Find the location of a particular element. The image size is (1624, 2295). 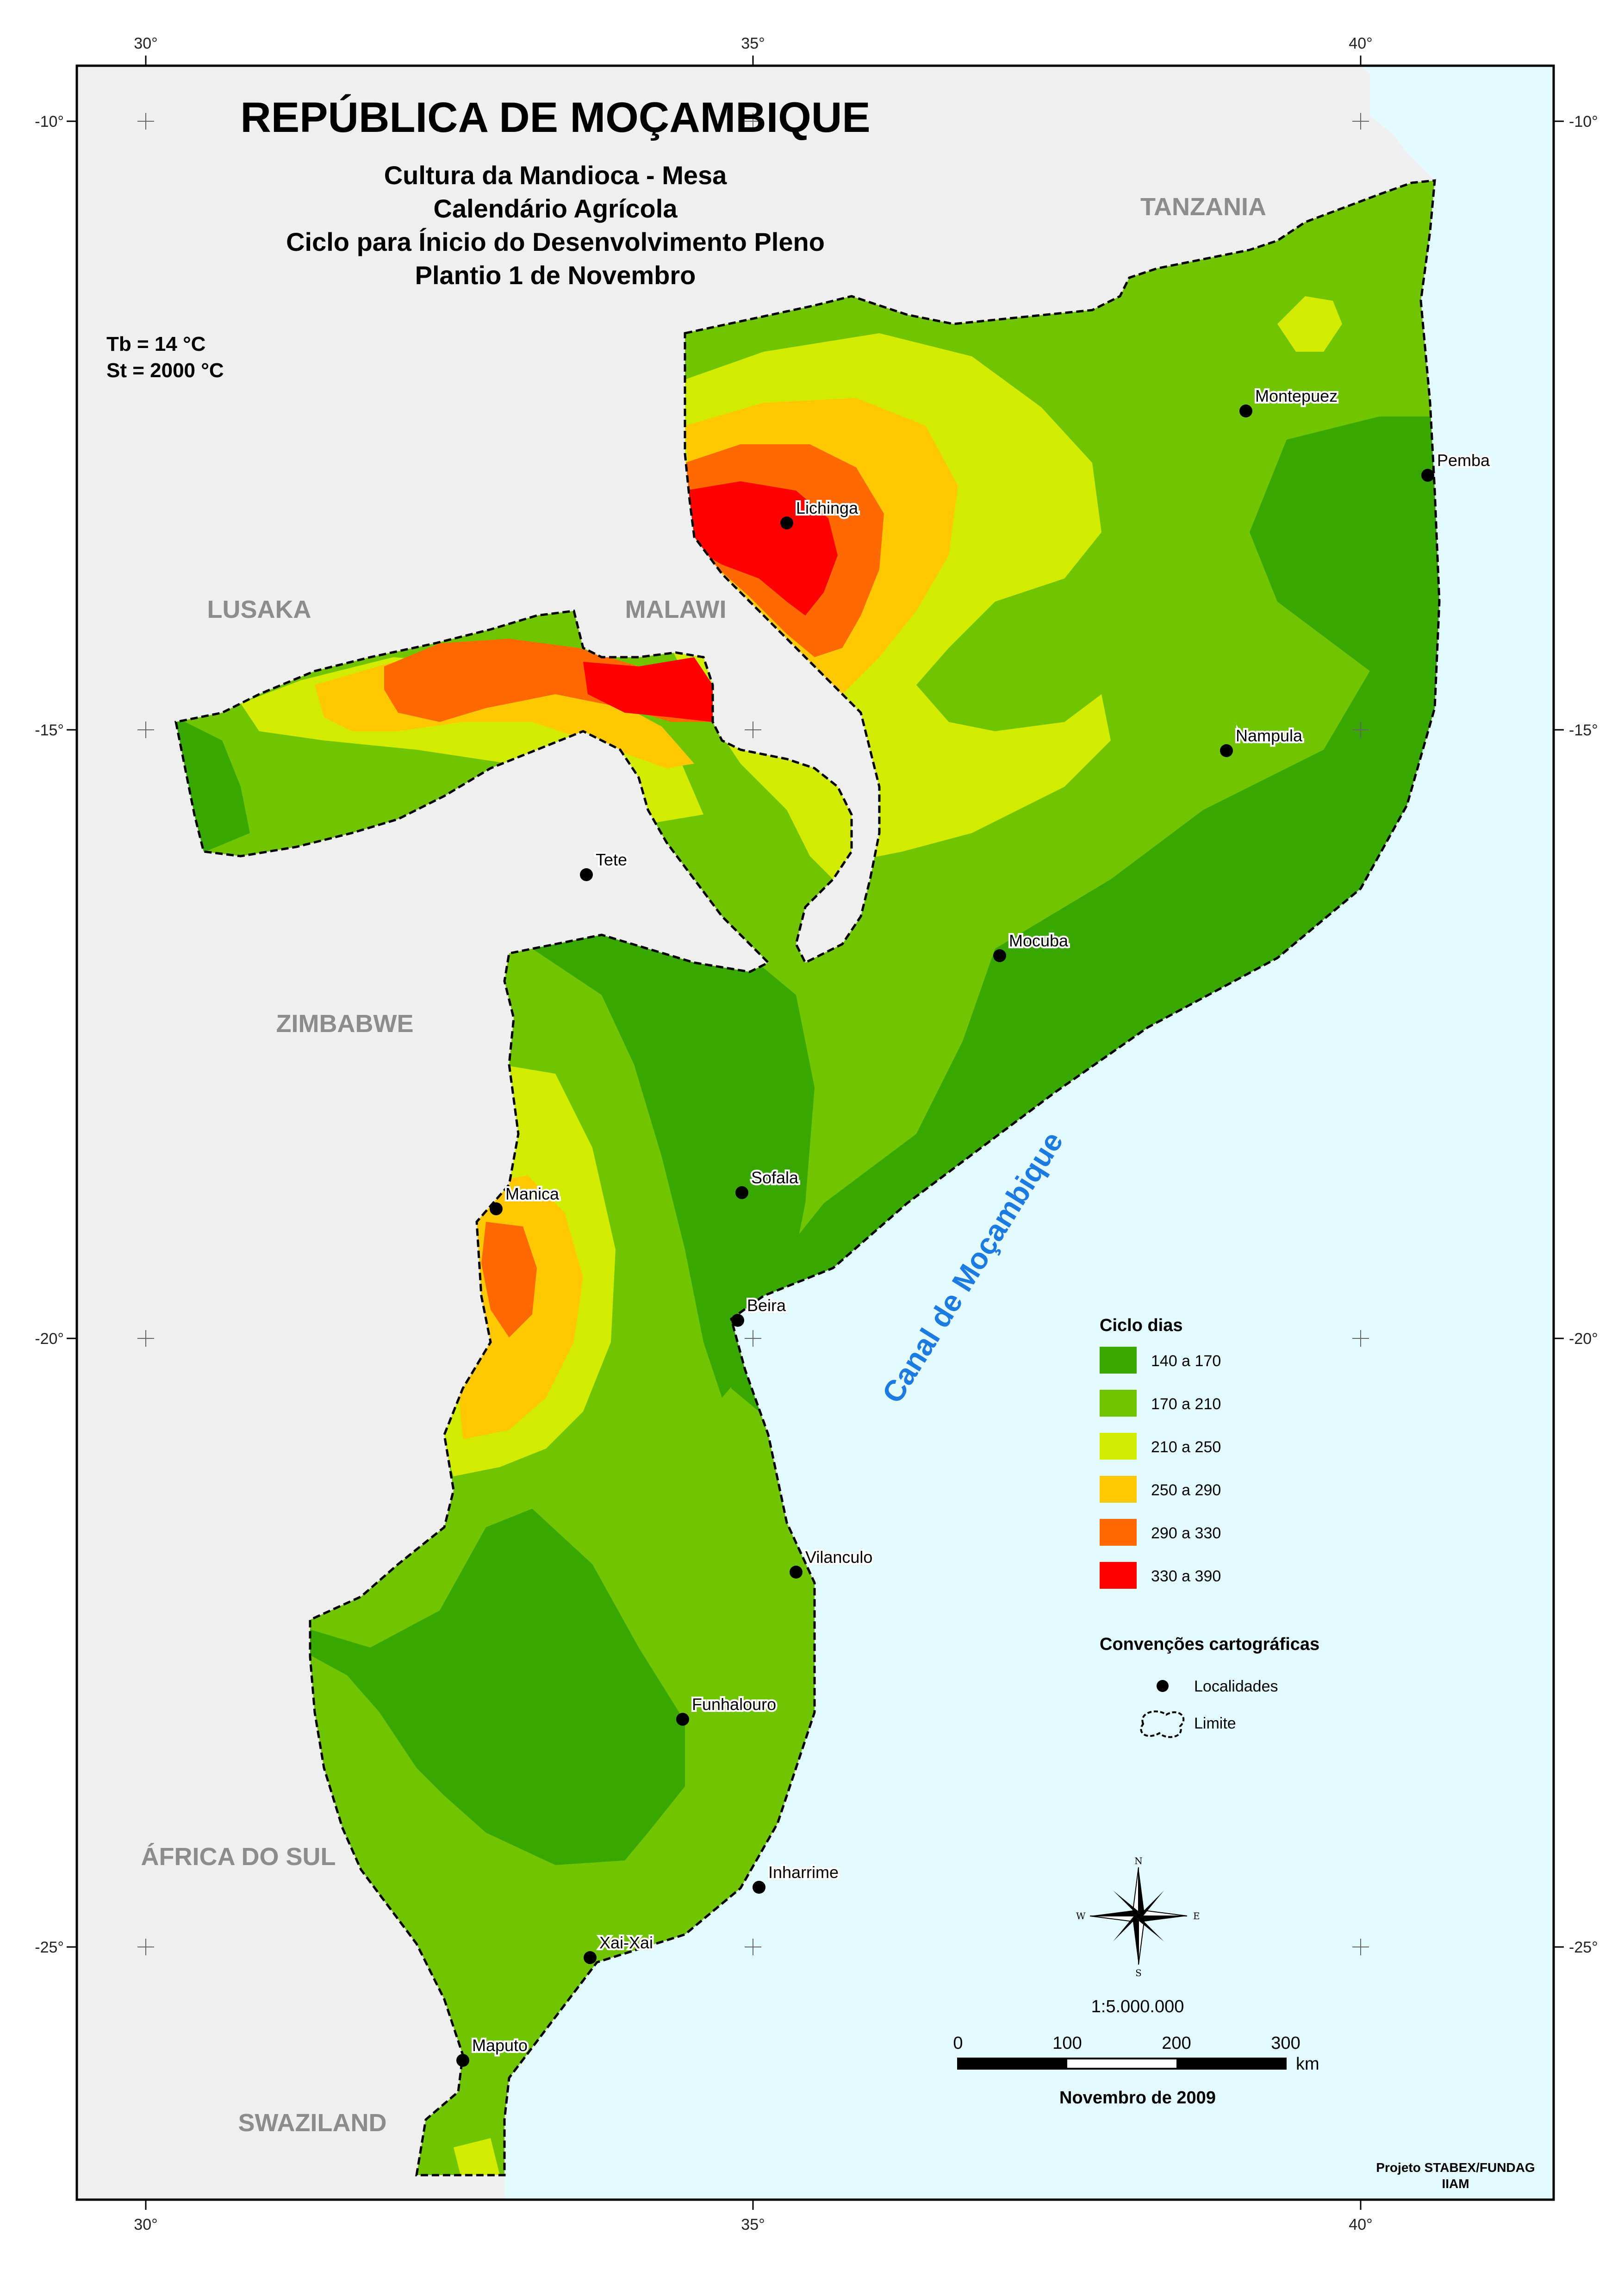

legend-label-4: 290 a 330 is located at coordinates (1186, 1533).